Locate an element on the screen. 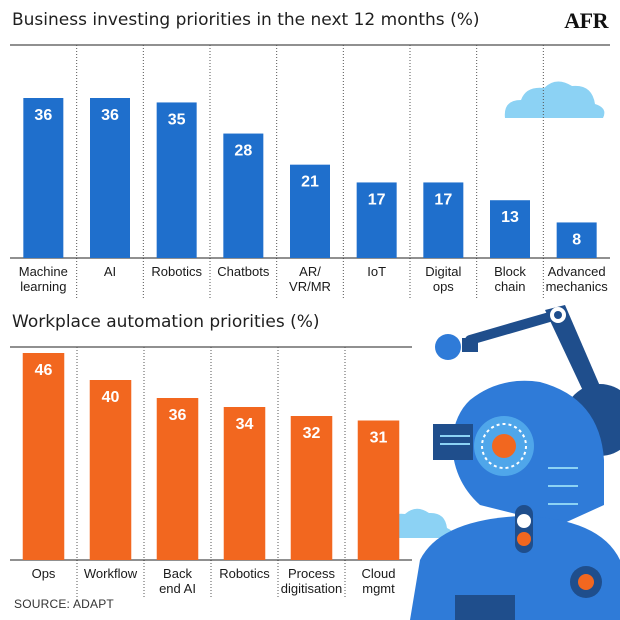 The height and width of the screenshot is (620, 620). category-label: Block is located at coordinates (510, 271).